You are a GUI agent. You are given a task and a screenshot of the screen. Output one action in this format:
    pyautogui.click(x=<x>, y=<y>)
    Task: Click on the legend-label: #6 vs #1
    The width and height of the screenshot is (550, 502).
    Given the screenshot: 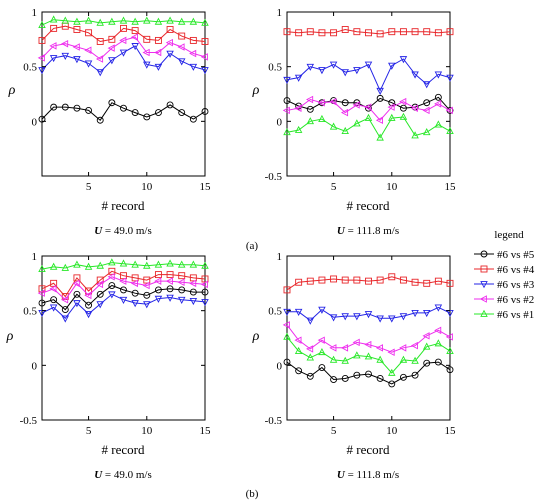 What is the action you would take?
    pyautogui.click(x=515, y=315)
    